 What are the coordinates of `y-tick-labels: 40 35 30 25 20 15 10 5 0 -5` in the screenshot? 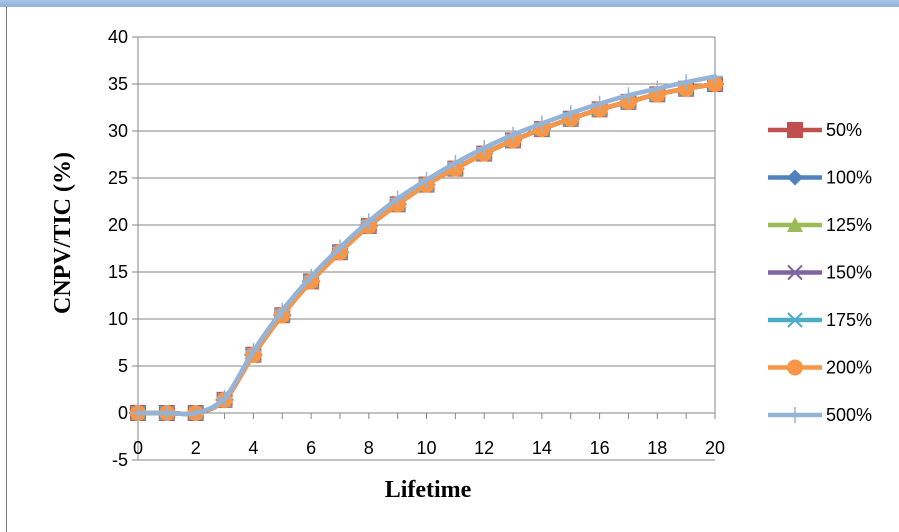 It's located at (118, 248).